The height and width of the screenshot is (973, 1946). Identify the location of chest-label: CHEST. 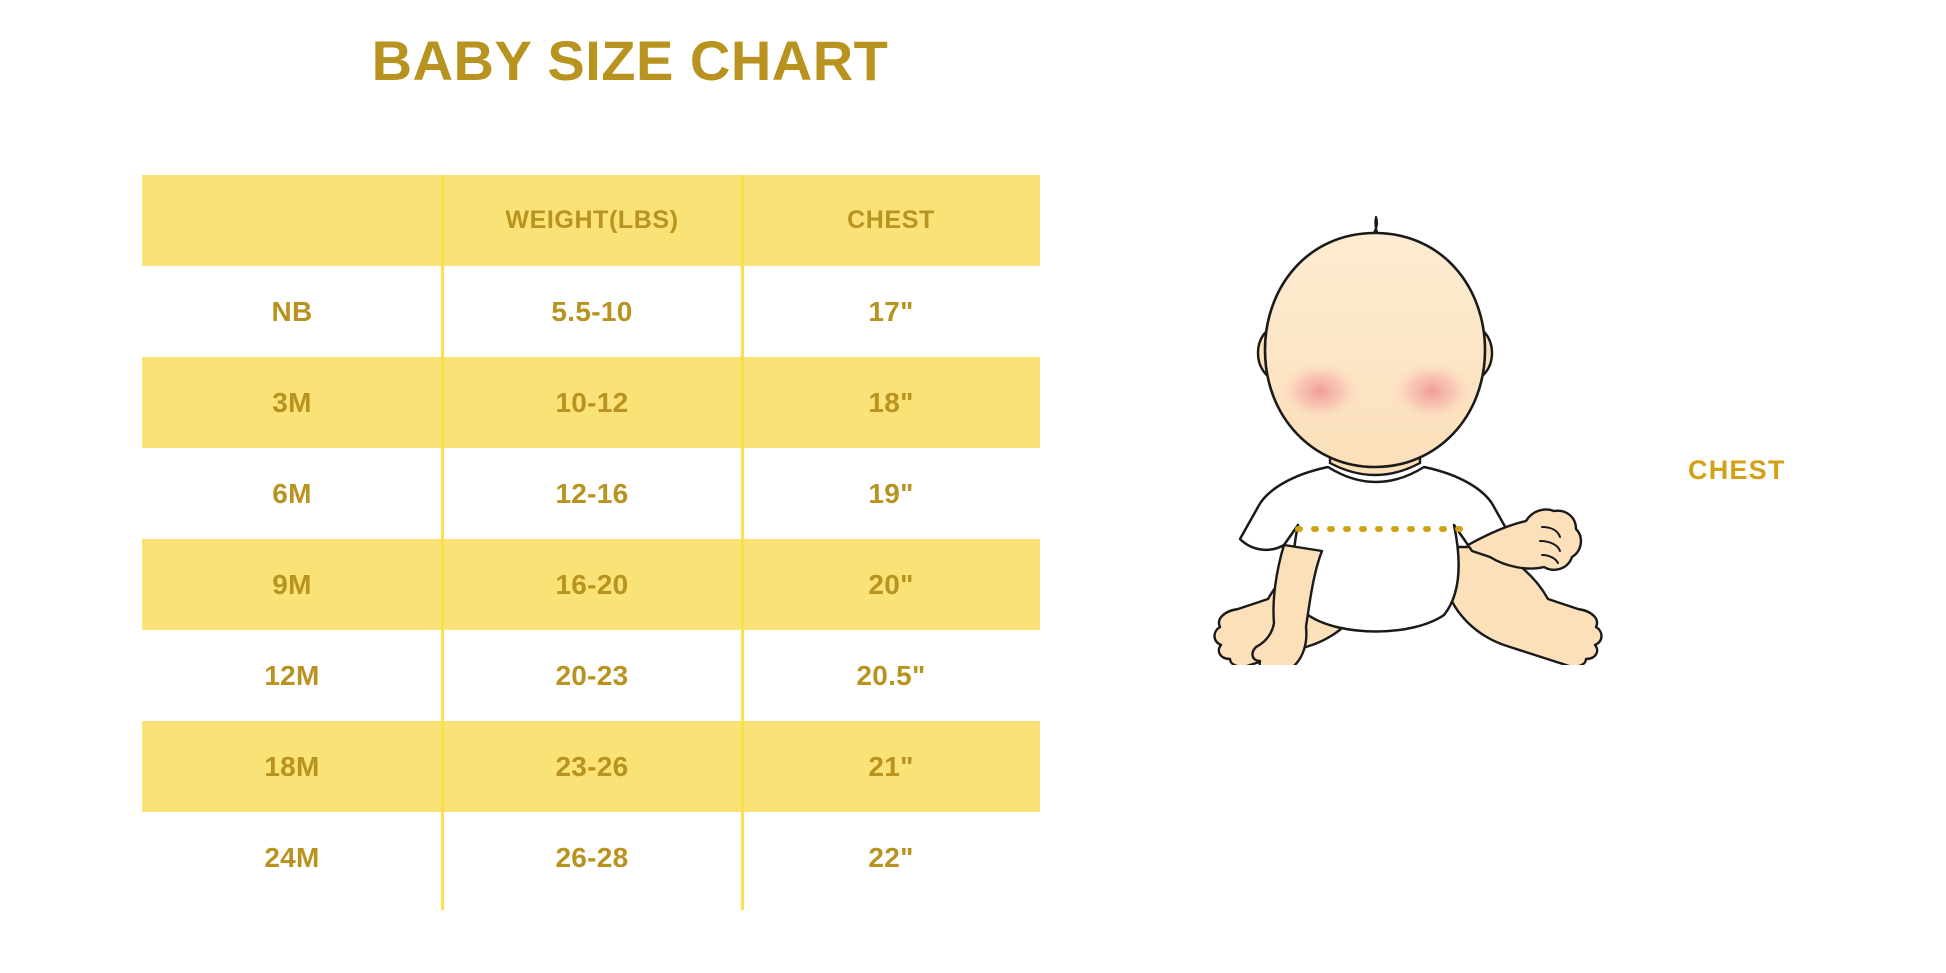
(1737, 470).